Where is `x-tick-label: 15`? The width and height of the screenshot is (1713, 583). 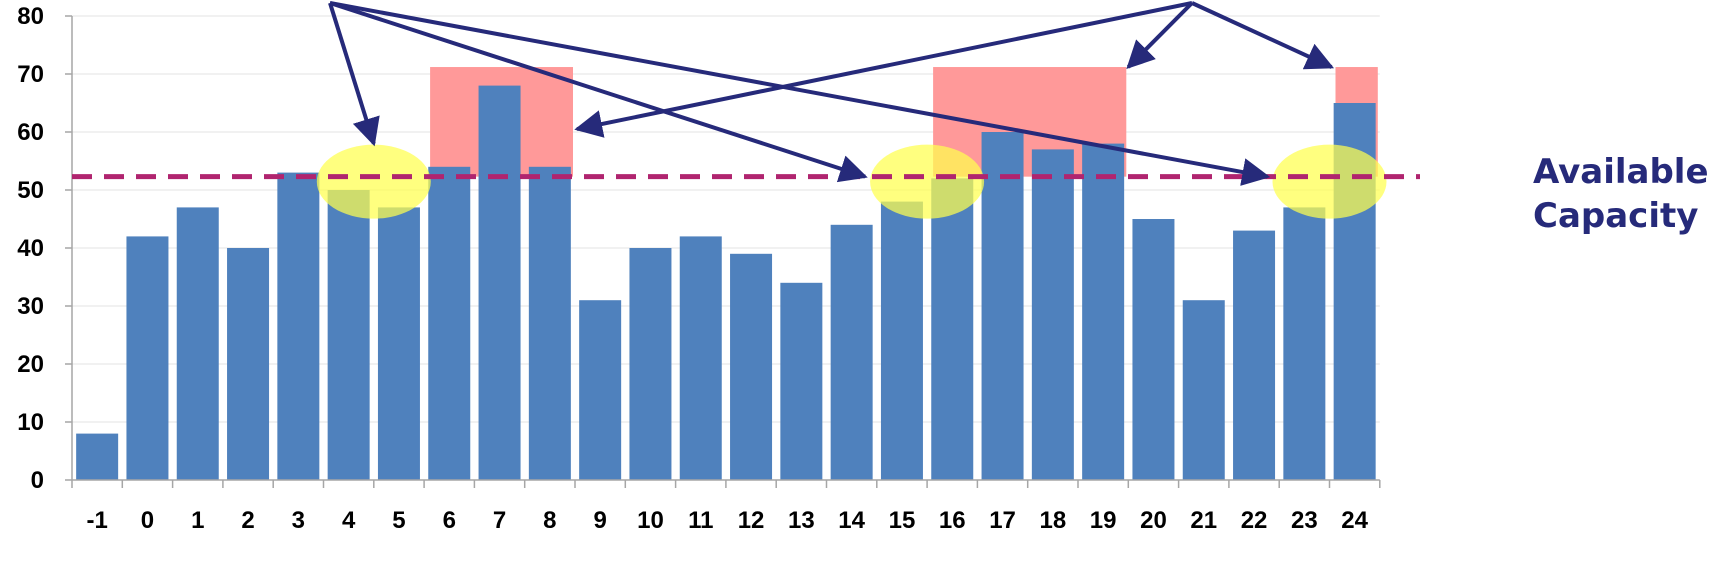 x-tick-label: 15 is located at coordinates (902, 520).